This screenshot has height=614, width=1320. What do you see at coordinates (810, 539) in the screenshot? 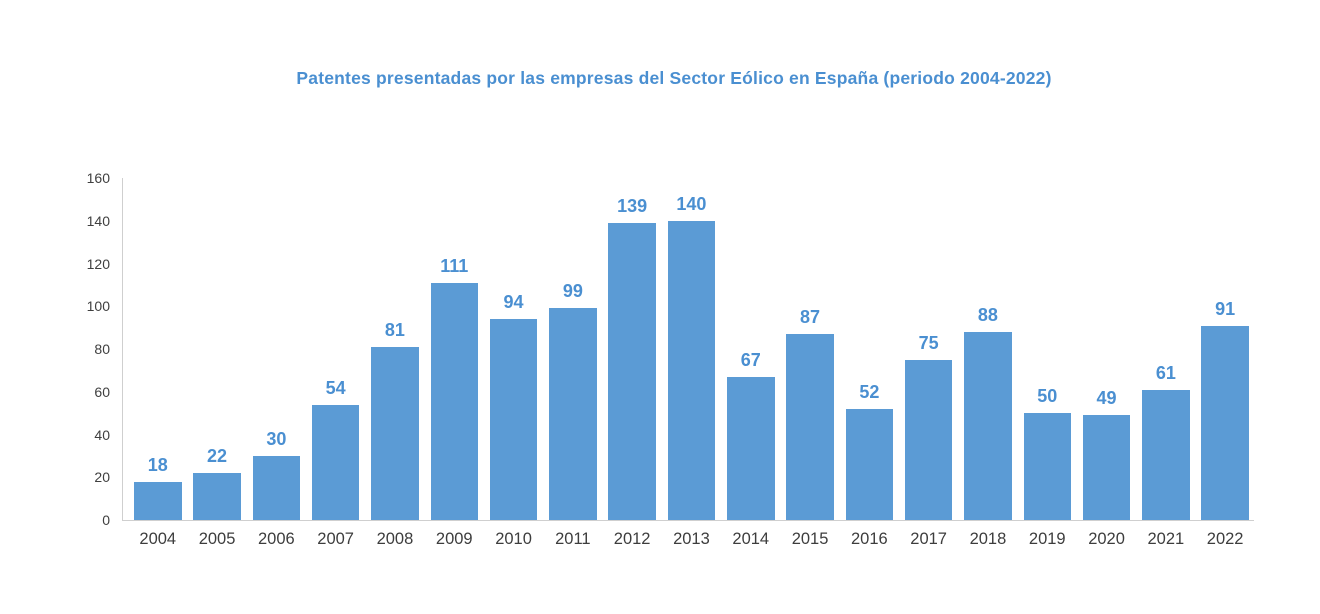
I see `x-axis-label: 2015` at bounding box center [810, 539].